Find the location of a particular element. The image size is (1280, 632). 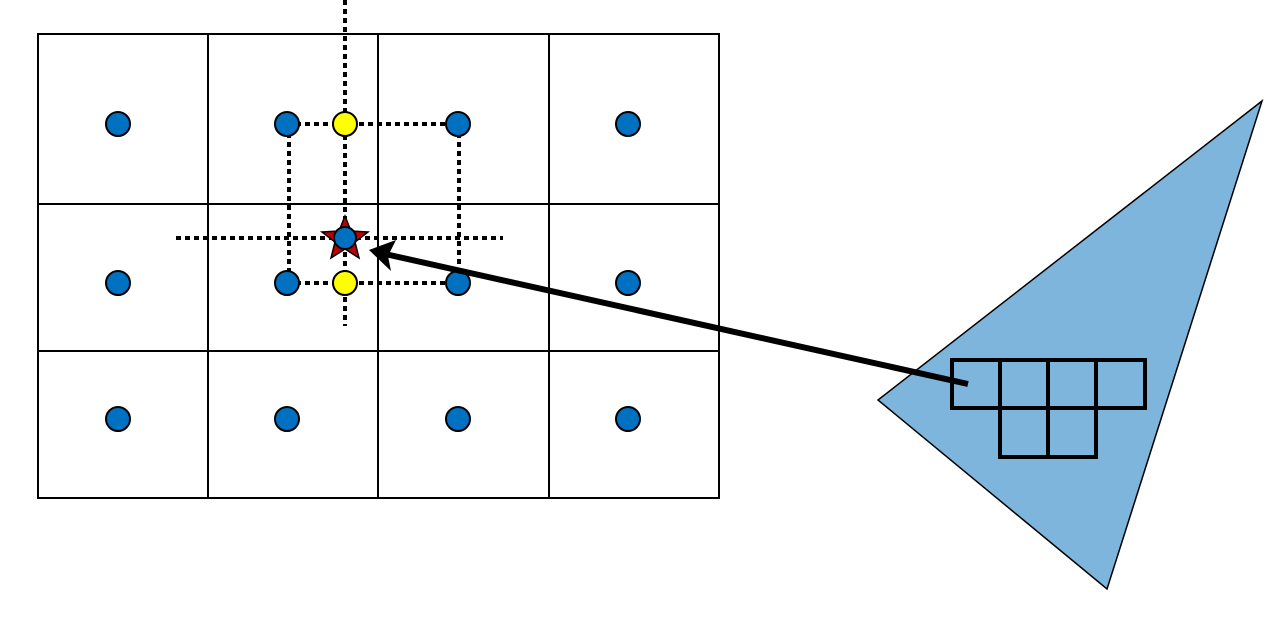

target-center-icon is located at coordinates (345, 238).